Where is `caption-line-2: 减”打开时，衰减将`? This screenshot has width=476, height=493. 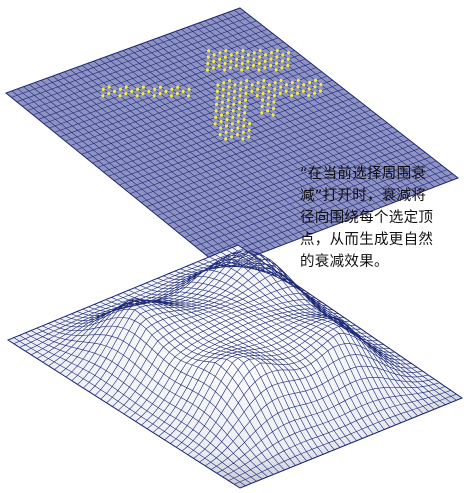
caption-line-2: 减”打开时，衰减将 is located at coordinates (363, 196).